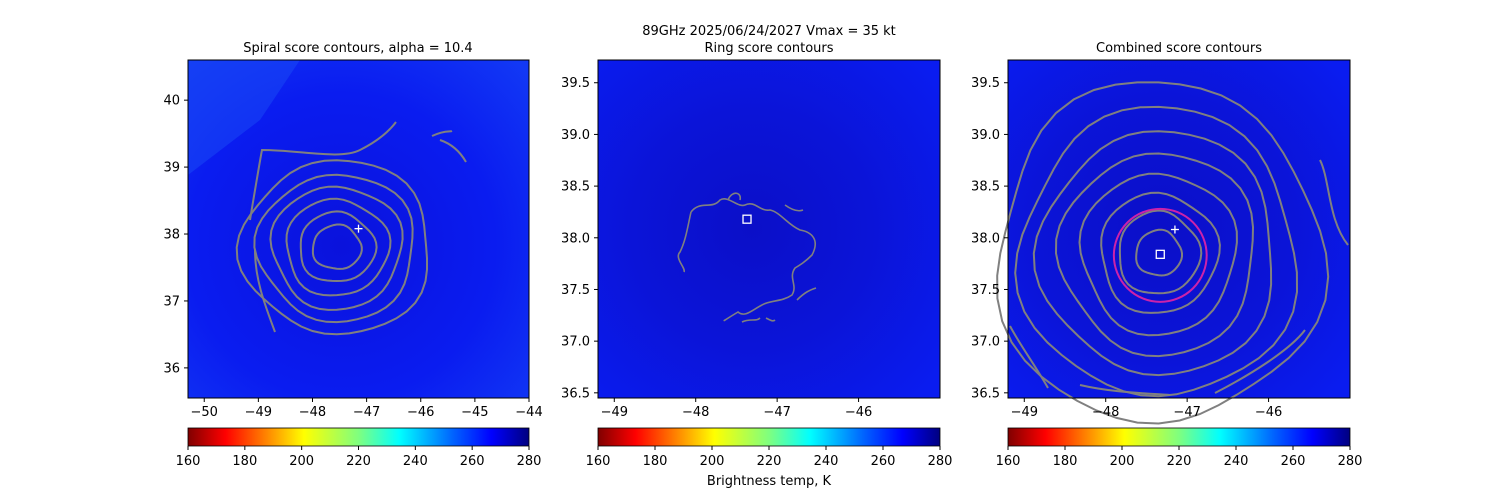 The image size is (1500, 500). What do you see at coordinates (171, 168) in the screenshot?
I see `y-tick-label: 39` at bounding box center [171, 168].